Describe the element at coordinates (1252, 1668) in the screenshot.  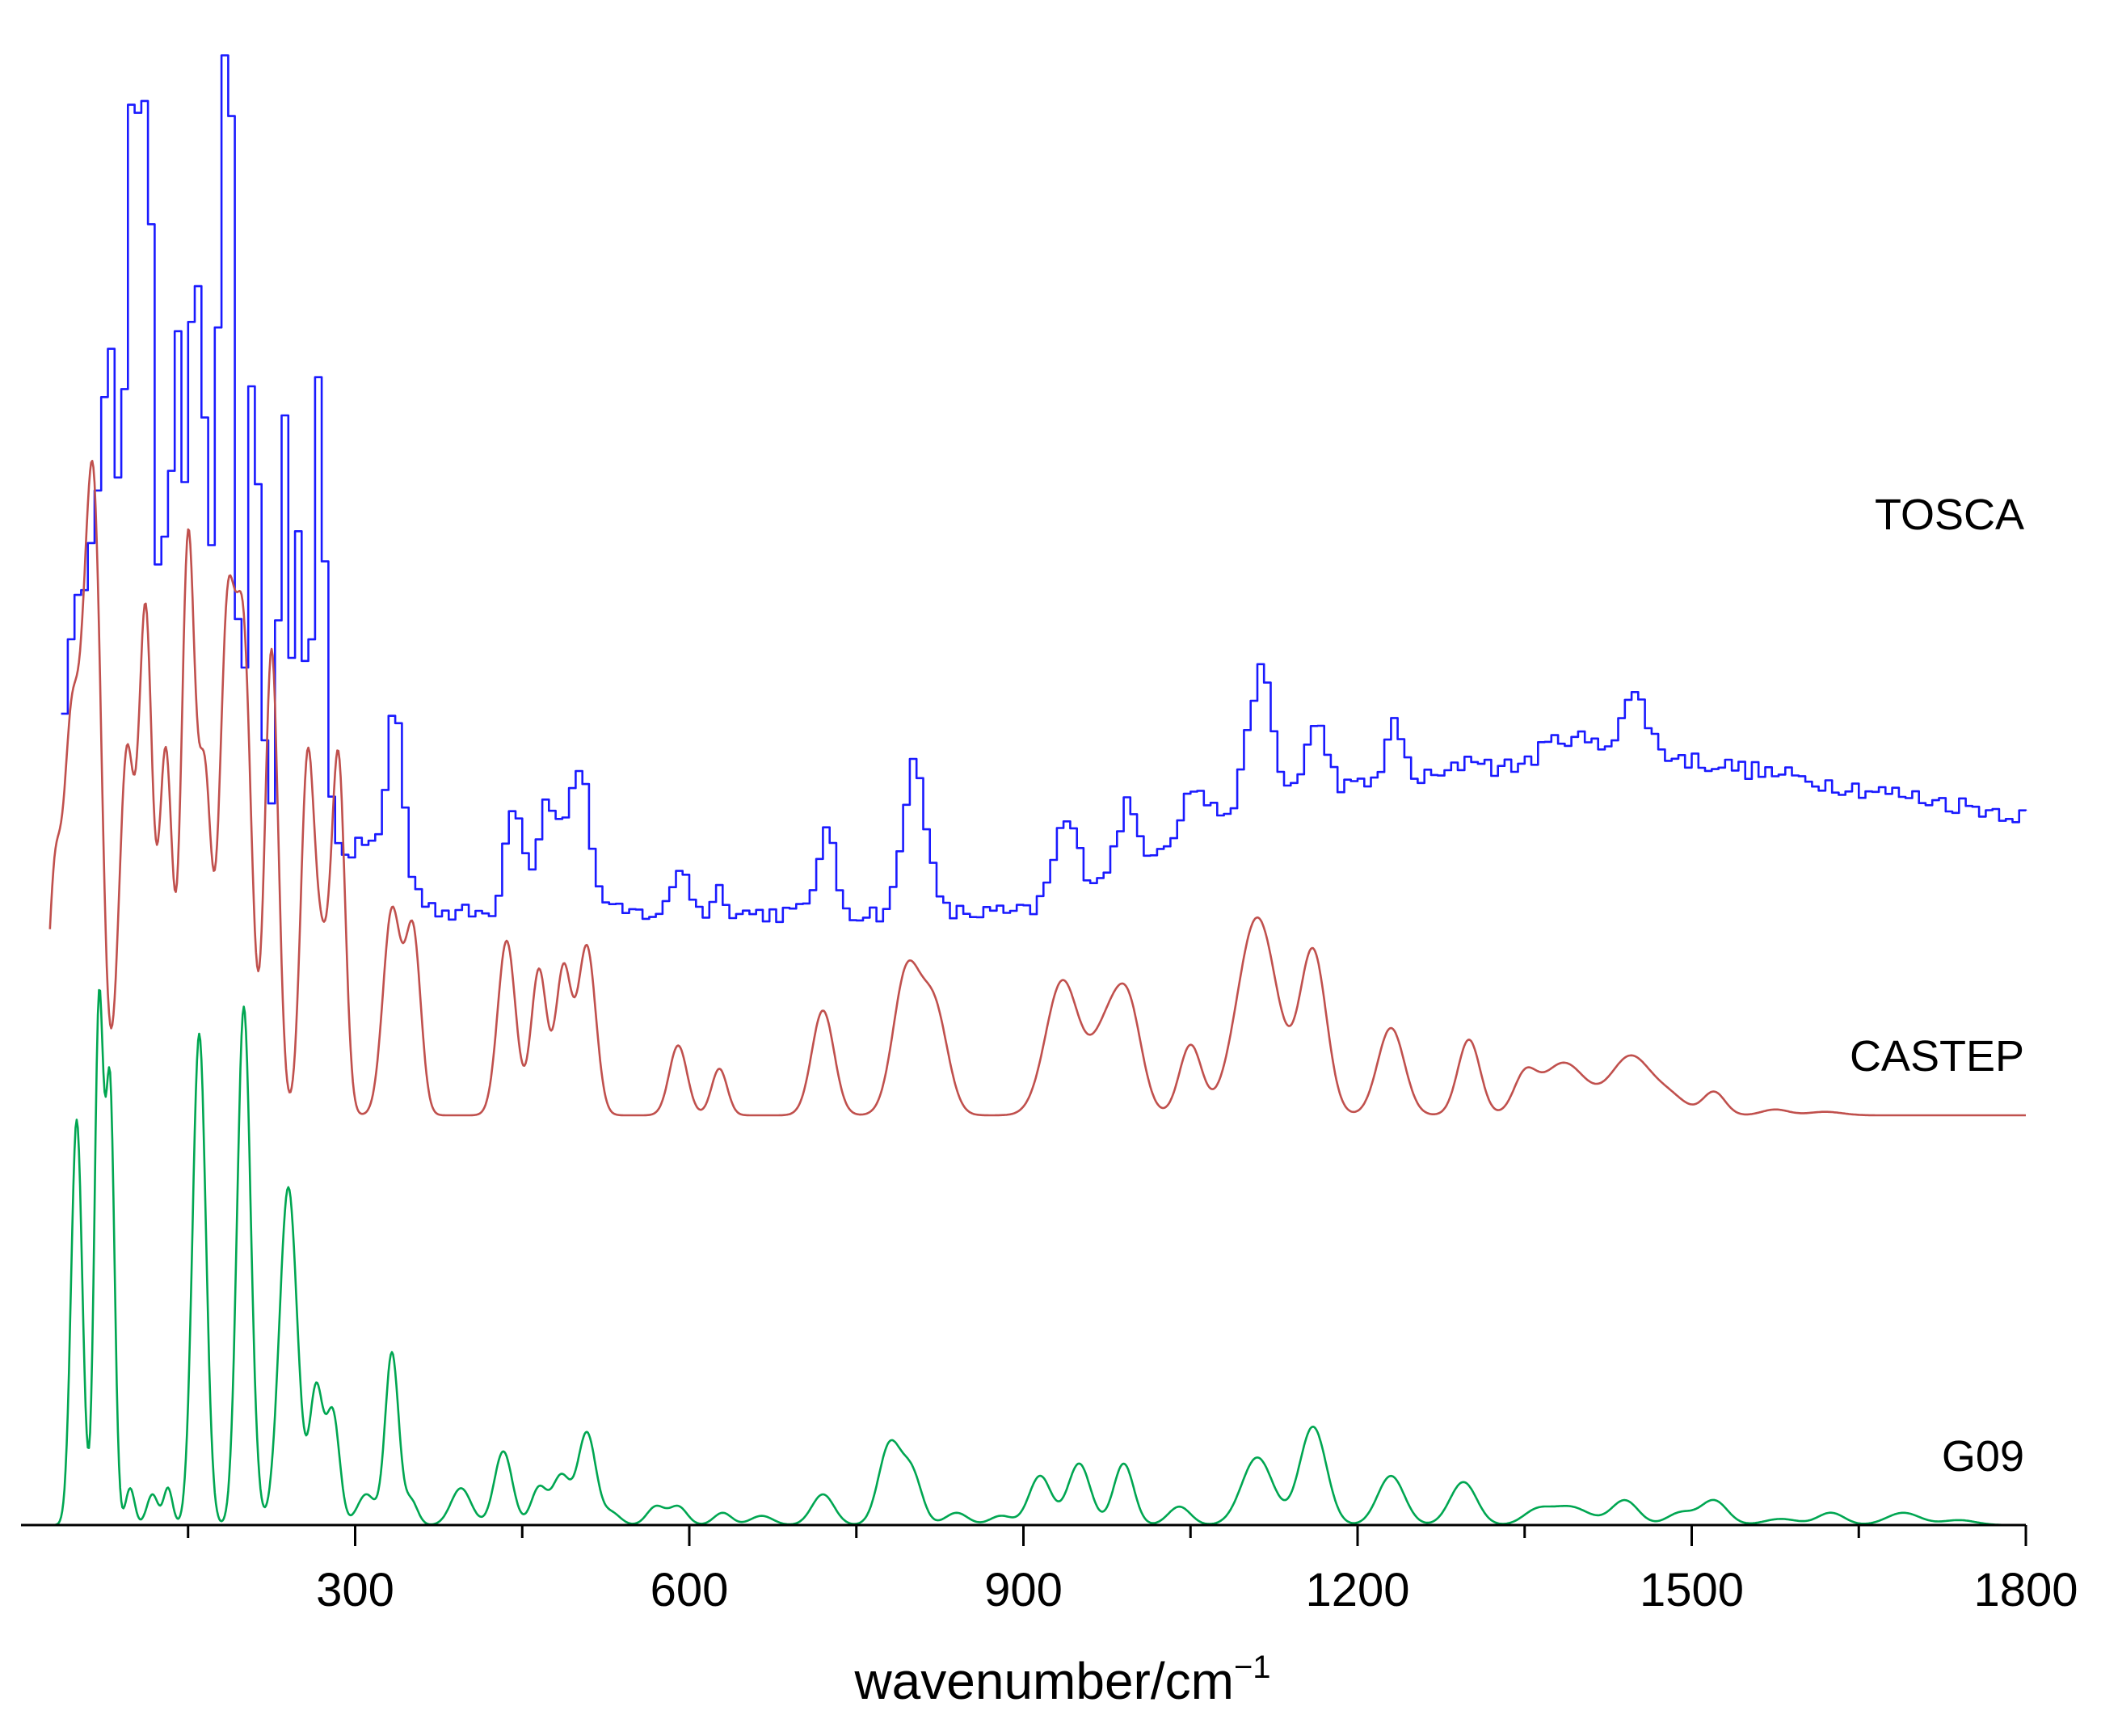
I see `x-axis-title-superscript: −1` at that location.